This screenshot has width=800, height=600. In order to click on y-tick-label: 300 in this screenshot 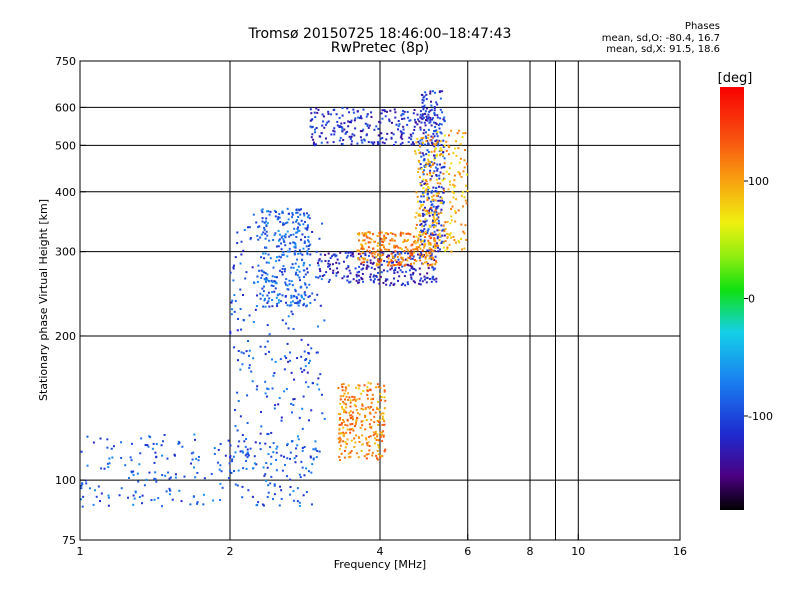, I will do `click(65, 252)`.